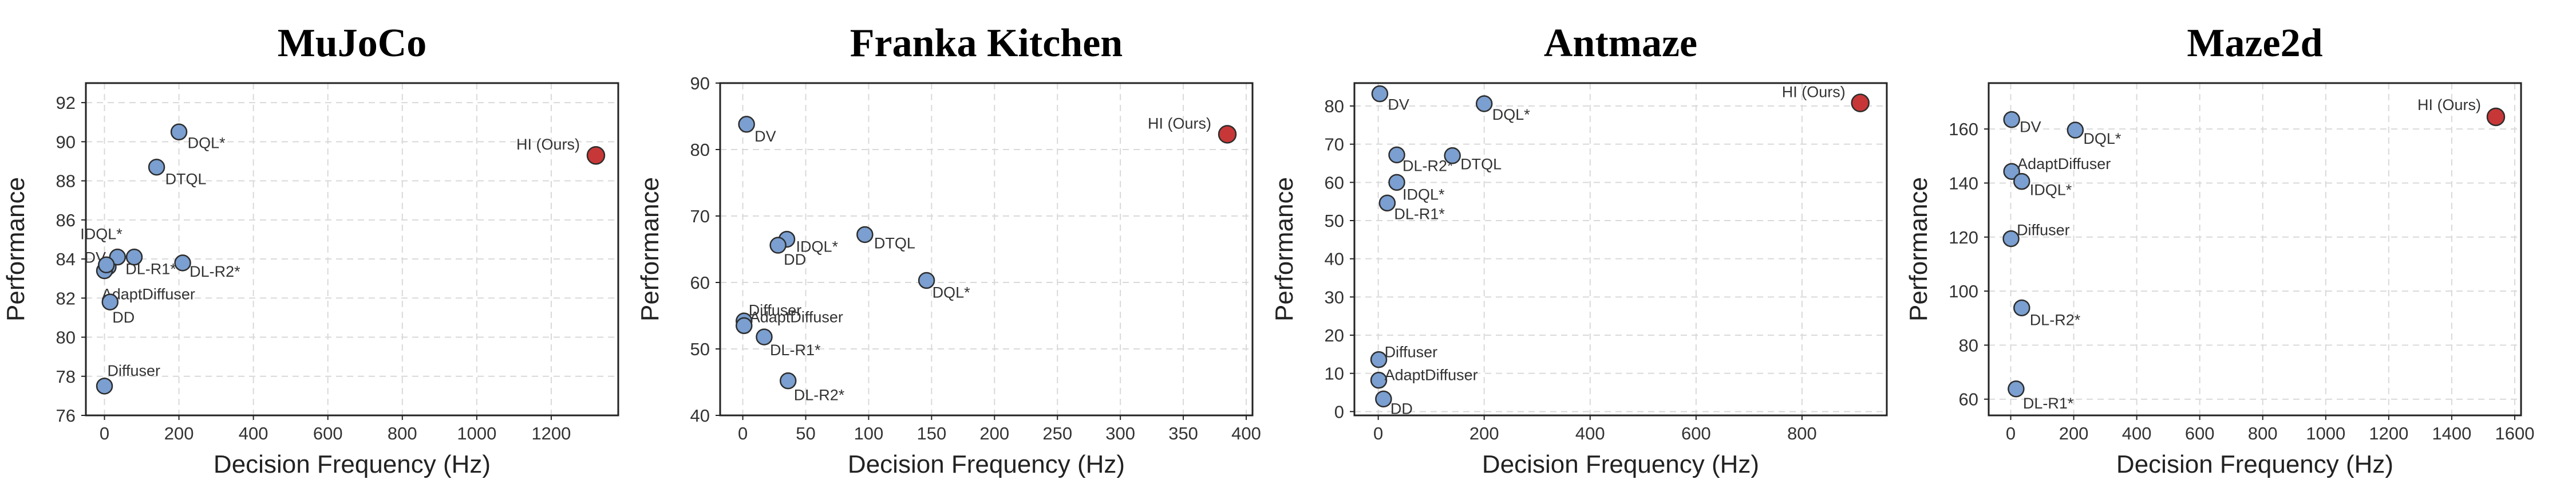 The height and width of the screenshot is (487, 2576). Describe the element at coordinates (1620, 43) in the screenshot. I see `chart-title: Antmaze` at that location.